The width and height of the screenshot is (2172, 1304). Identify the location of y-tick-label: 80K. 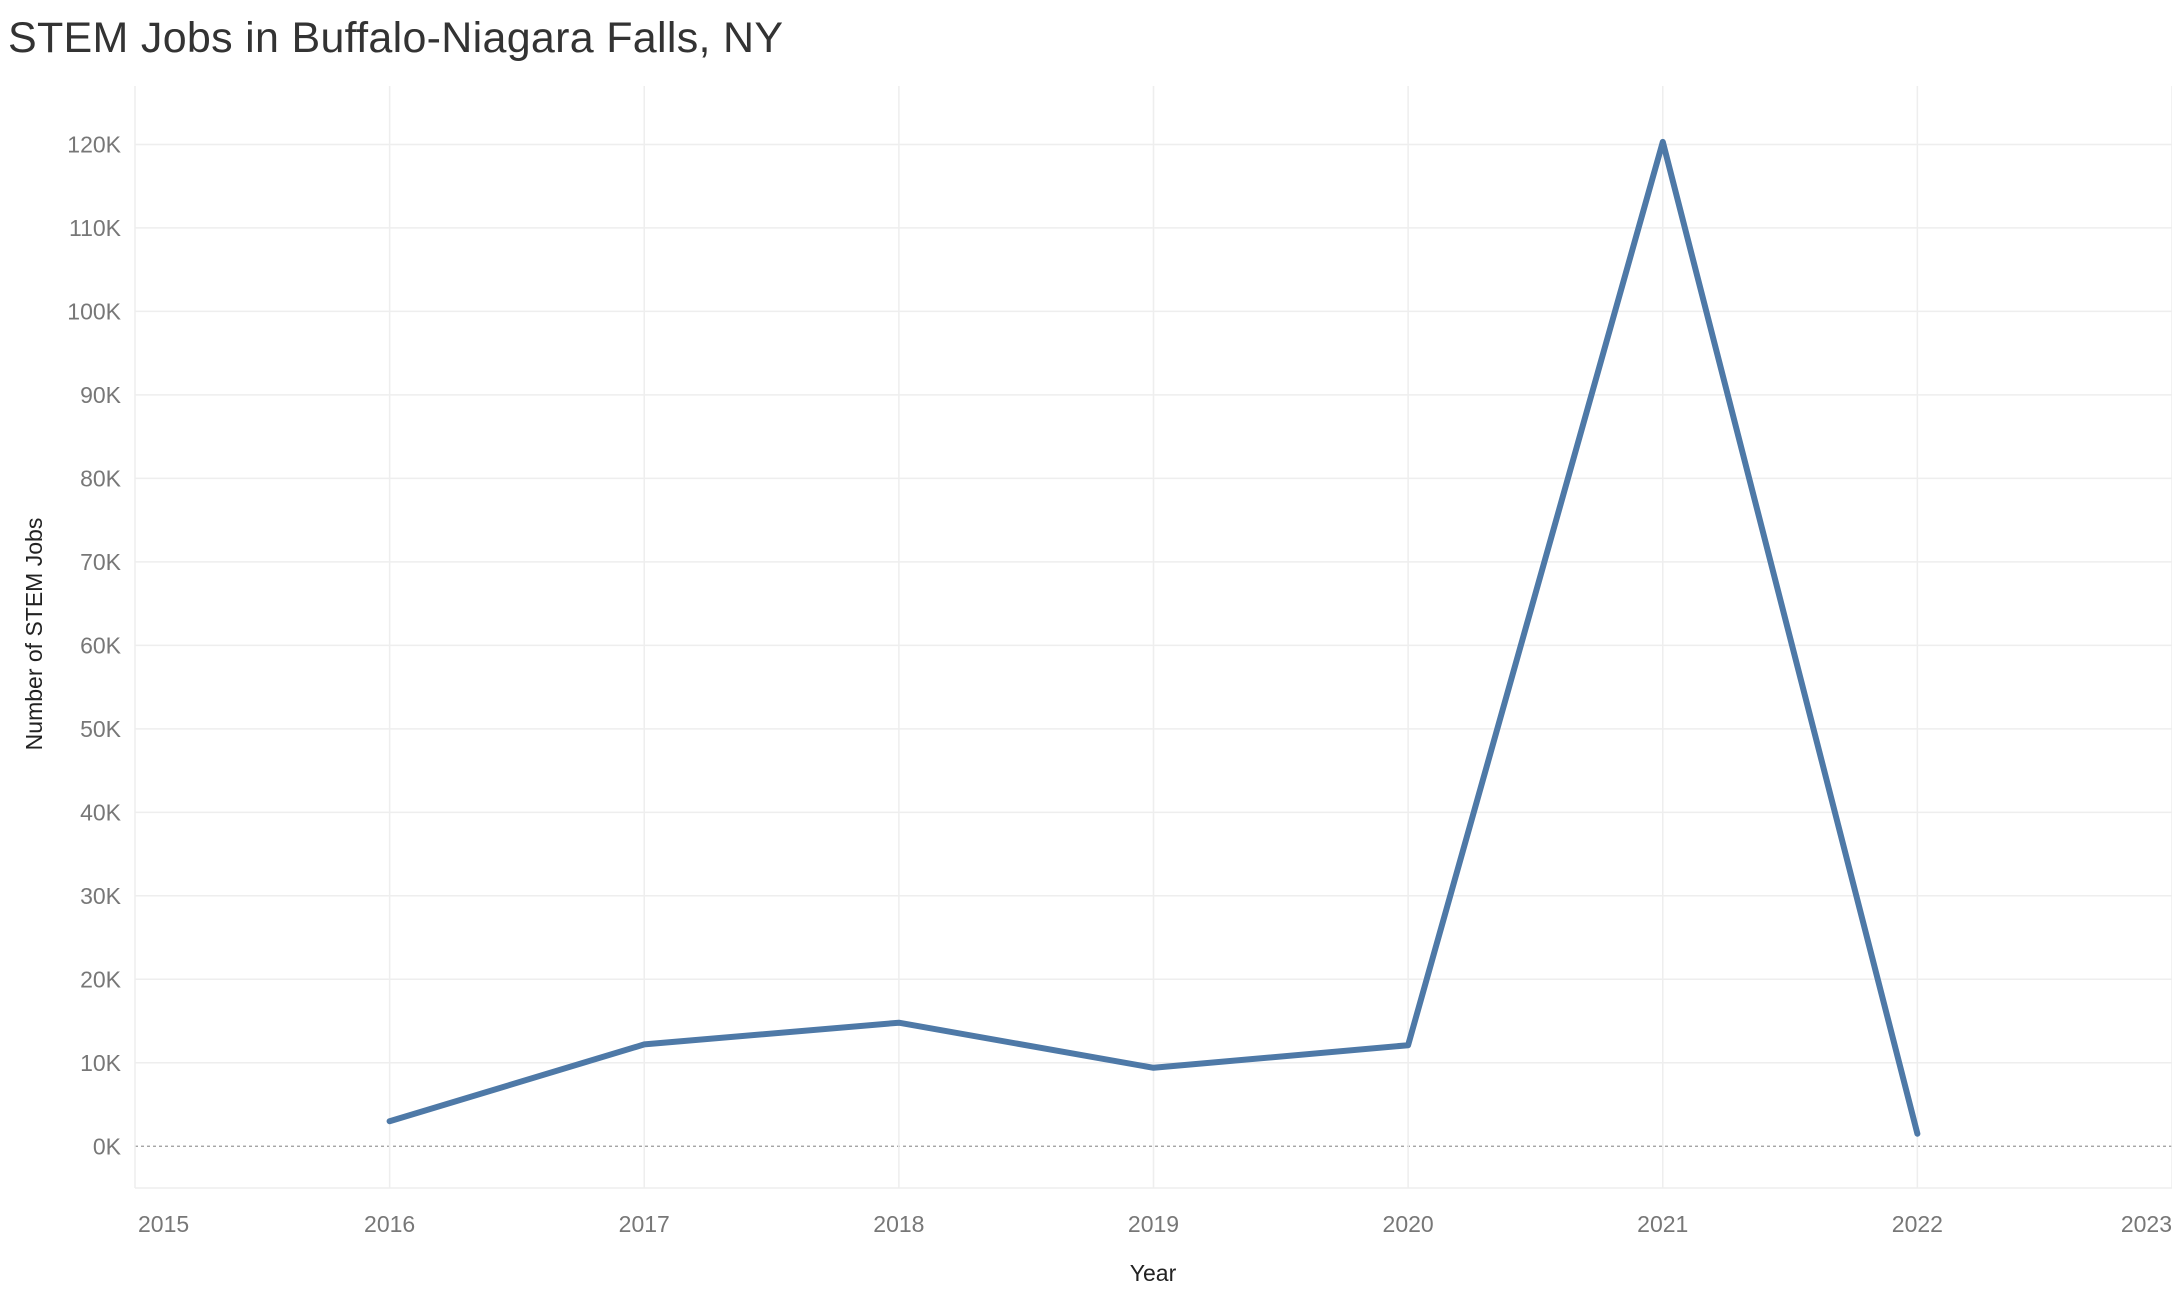
(101, 478).